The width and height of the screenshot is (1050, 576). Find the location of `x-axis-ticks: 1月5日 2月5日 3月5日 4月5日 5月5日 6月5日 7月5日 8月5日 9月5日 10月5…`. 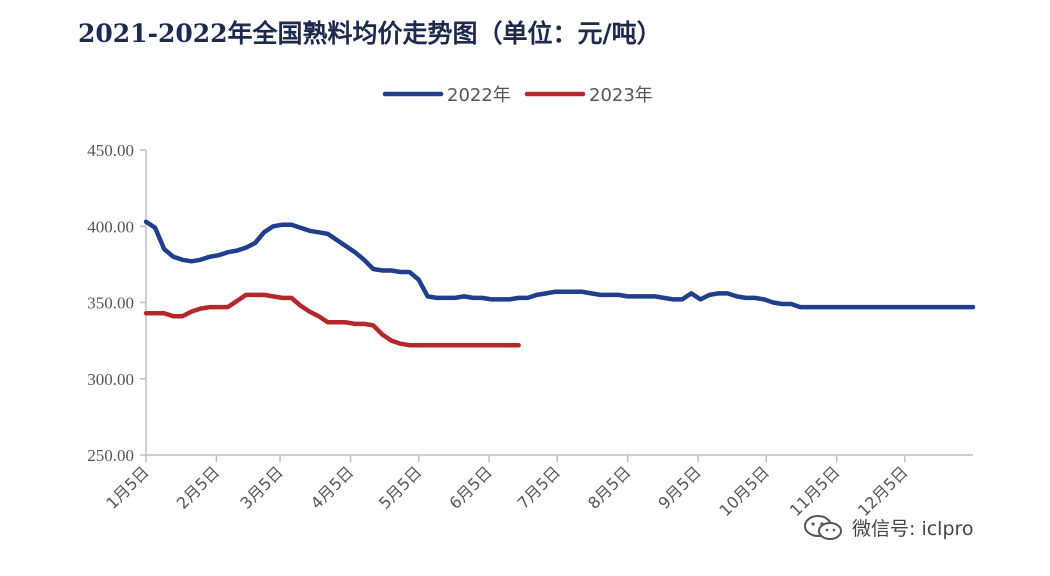

x-axis-ticks: 1月5日 2月5日 3月5日 4月5日 5月5日 6月5日 7月5日 8月5日 9月5日 10月5… is located at coordinates (507, 487).